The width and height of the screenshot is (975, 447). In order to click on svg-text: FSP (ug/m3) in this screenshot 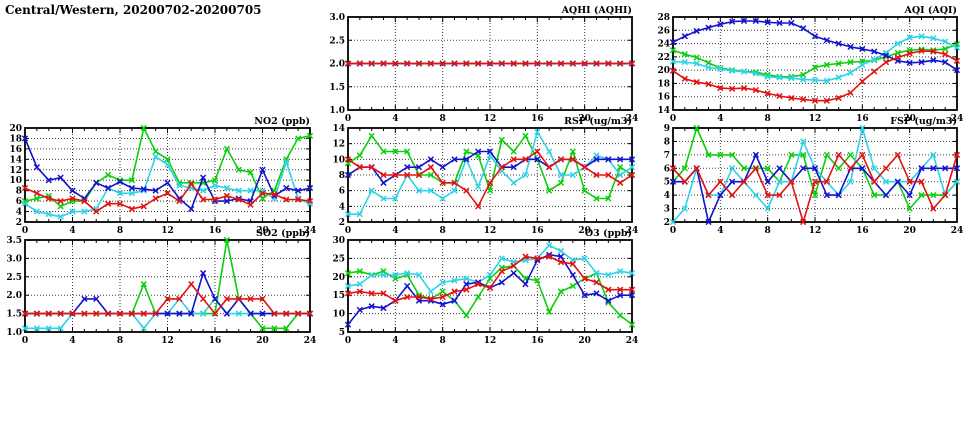, I will do `click(923, 121)`.